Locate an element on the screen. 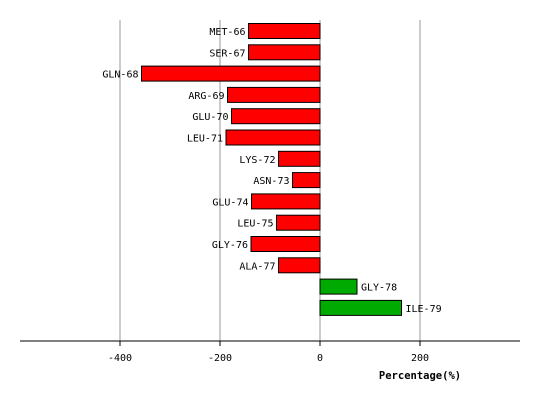 The image size is (540, 400). x-tick-label: 0 is located at coordinates (320, 358).